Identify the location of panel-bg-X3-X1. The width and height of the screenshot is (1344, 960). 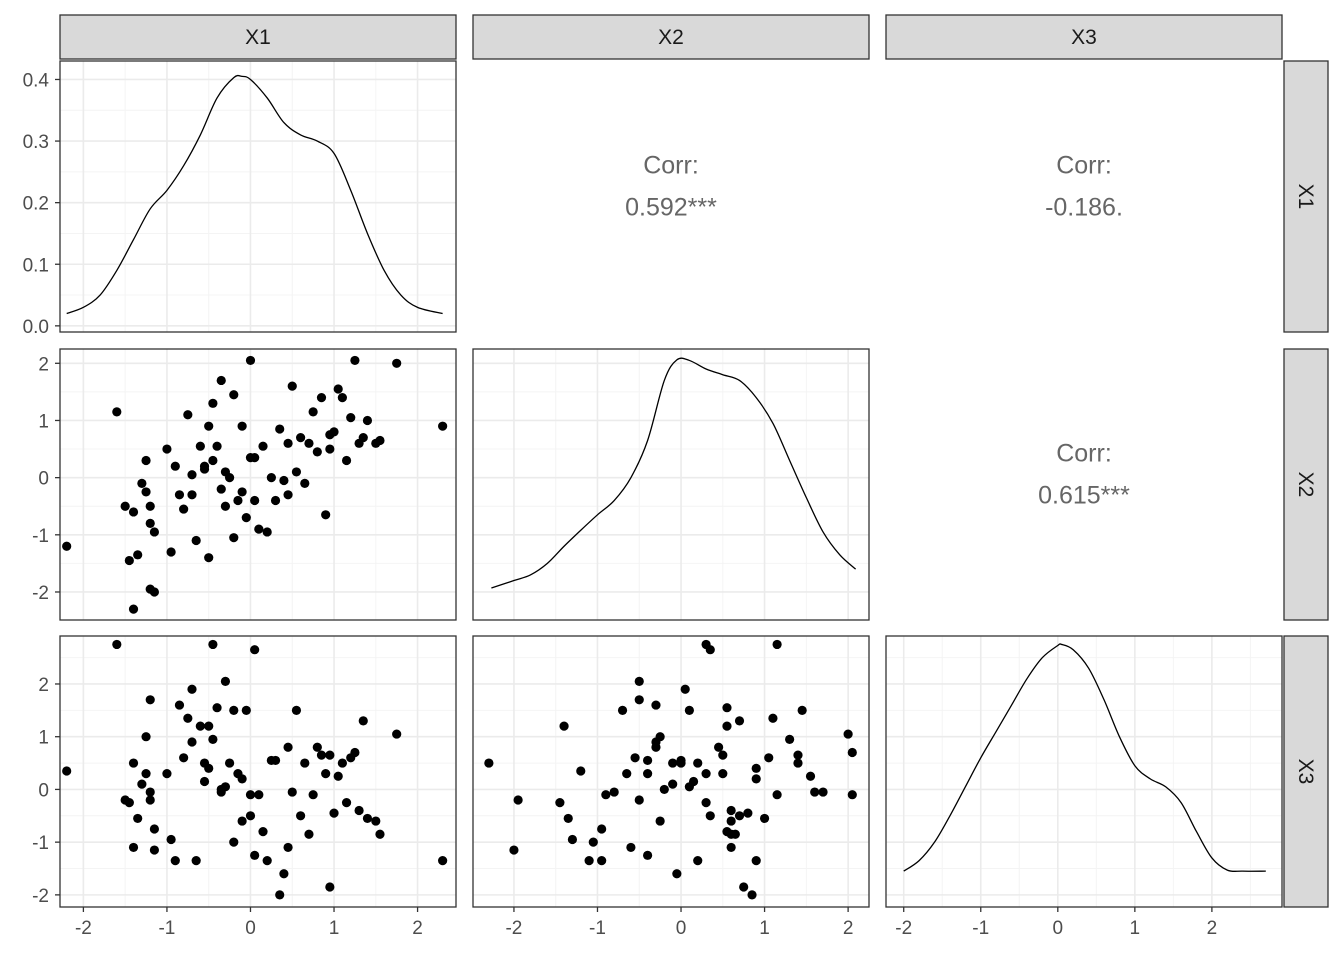
(258, 771).